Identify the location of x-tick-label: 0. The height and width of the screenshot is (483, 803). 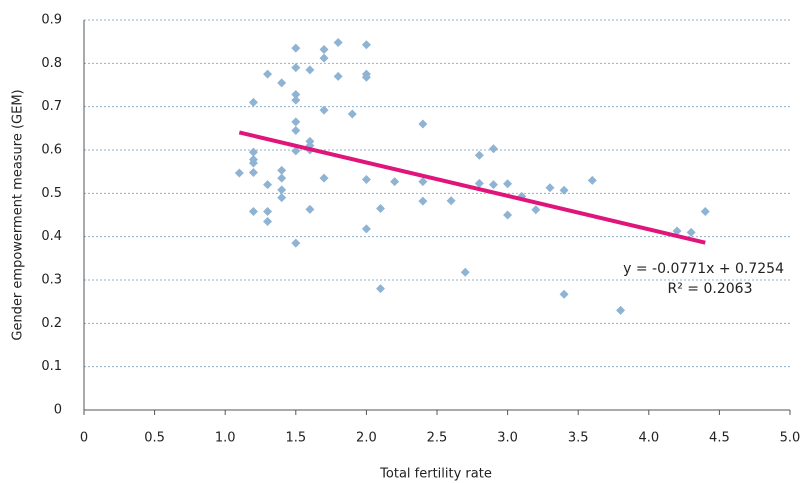
(84, 438).